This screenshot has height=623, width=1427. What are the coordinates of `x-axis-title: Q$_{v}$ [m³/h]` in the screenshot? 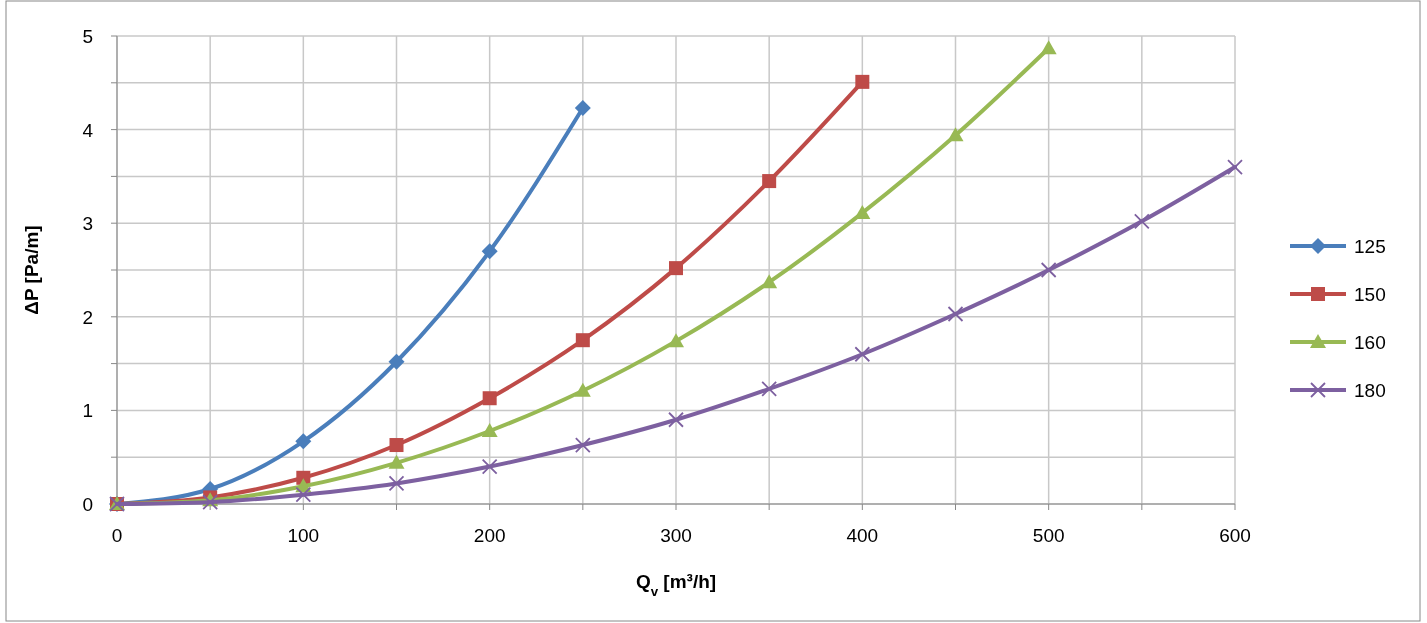 It's located at (676, 585).